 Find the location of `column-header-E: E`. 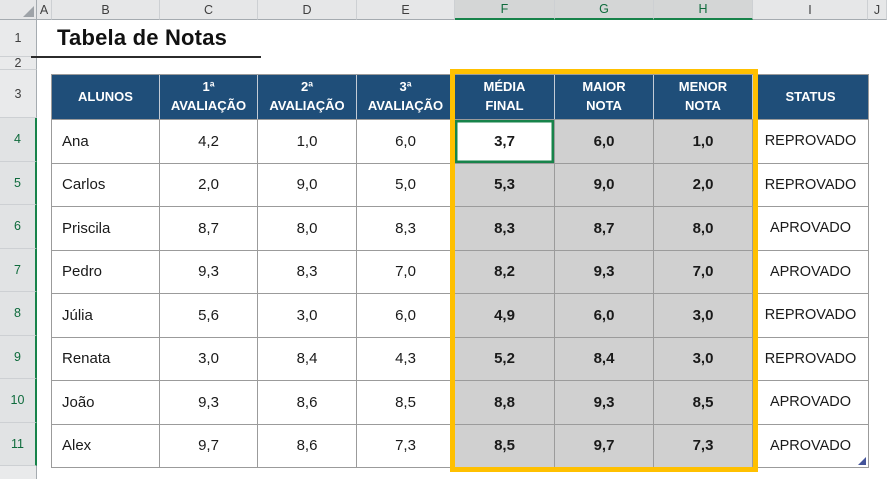

column-header-E: E is located at coordinates (406, 10).